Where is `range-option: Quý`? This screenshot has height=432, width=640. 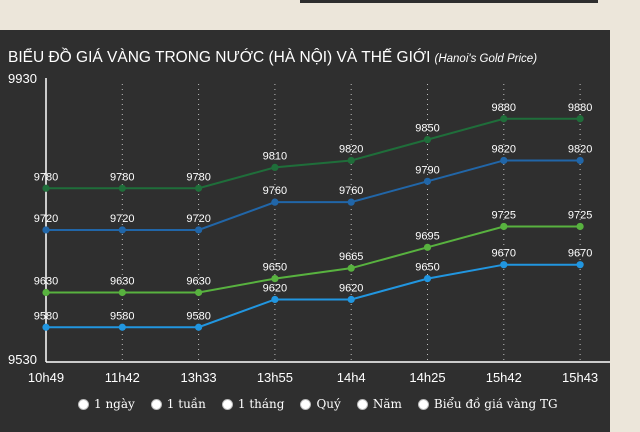
range-option: Quý is located at coordinates (320, 404).